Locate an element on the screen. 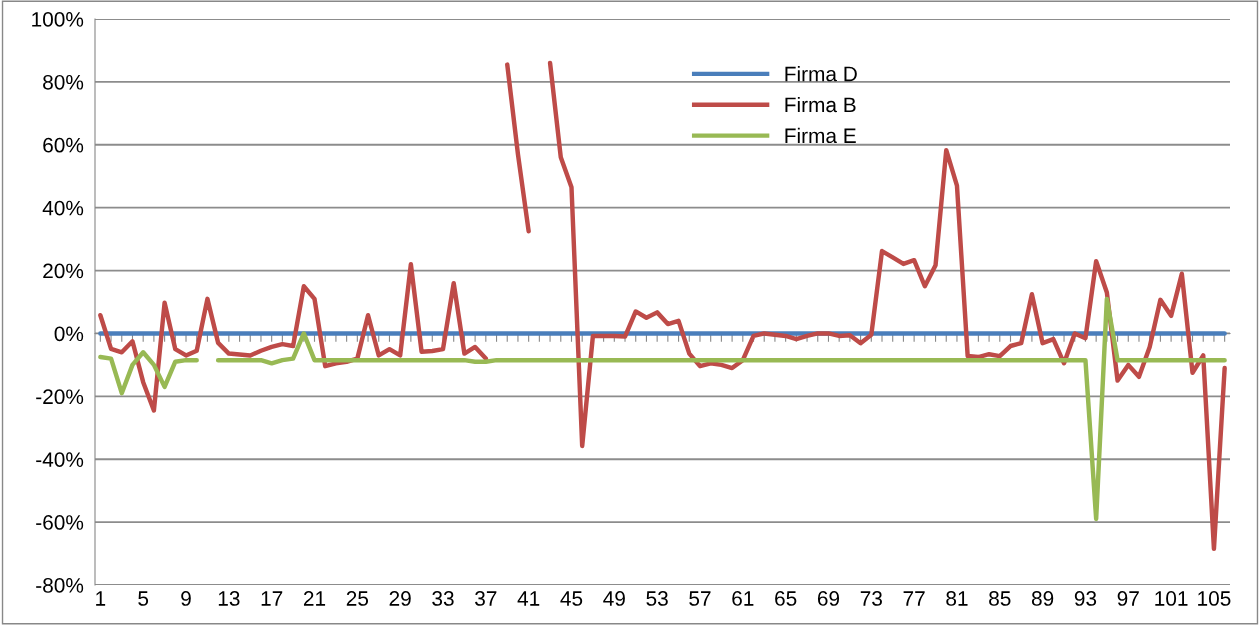 The height and width of the screenshot is (625, 1260). x-tick-label: 89 is located at coordinates (1042, 598).